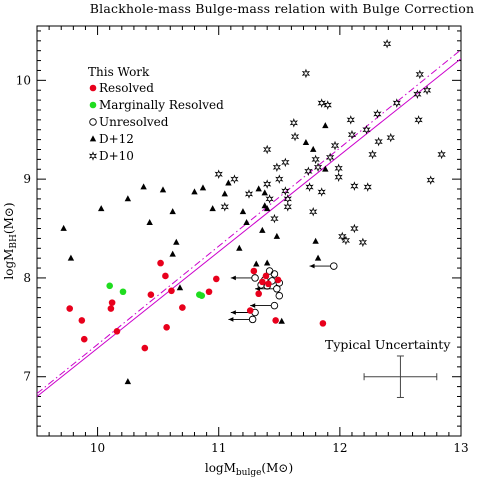  What do you see at coordinates (134, 122) in the screenshot?
I see `legend-label-2: Unresolved` at bounding box center [134, 122].